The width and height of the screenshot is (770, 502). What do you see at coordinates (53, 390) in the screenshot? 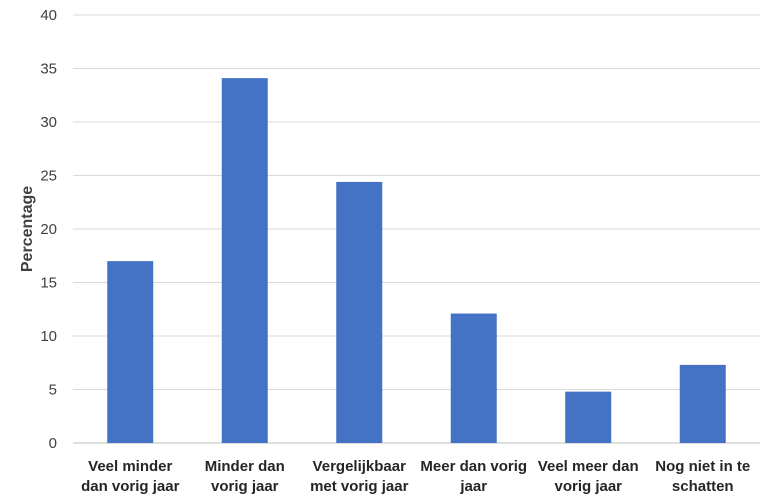
I see `y-tick-label: 5` at bounding box center [53, 390].